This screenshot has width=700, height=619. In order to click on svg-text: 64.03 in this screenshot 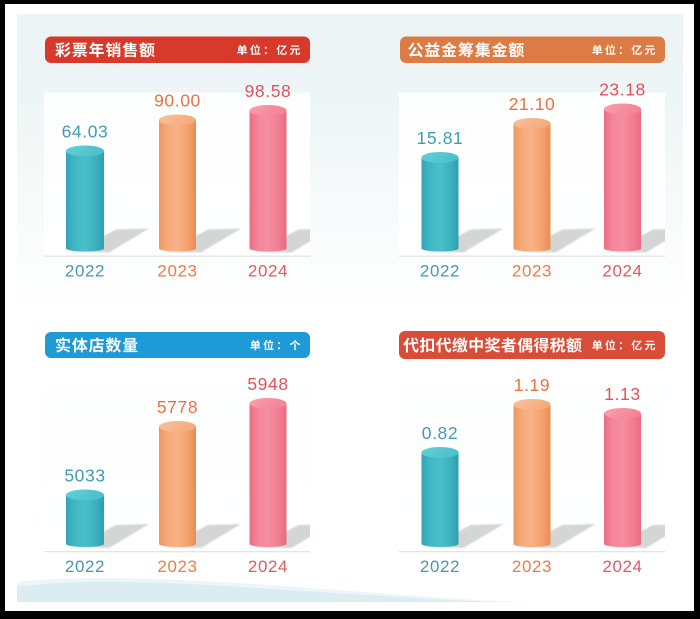, I will do `click(85, 132)`.